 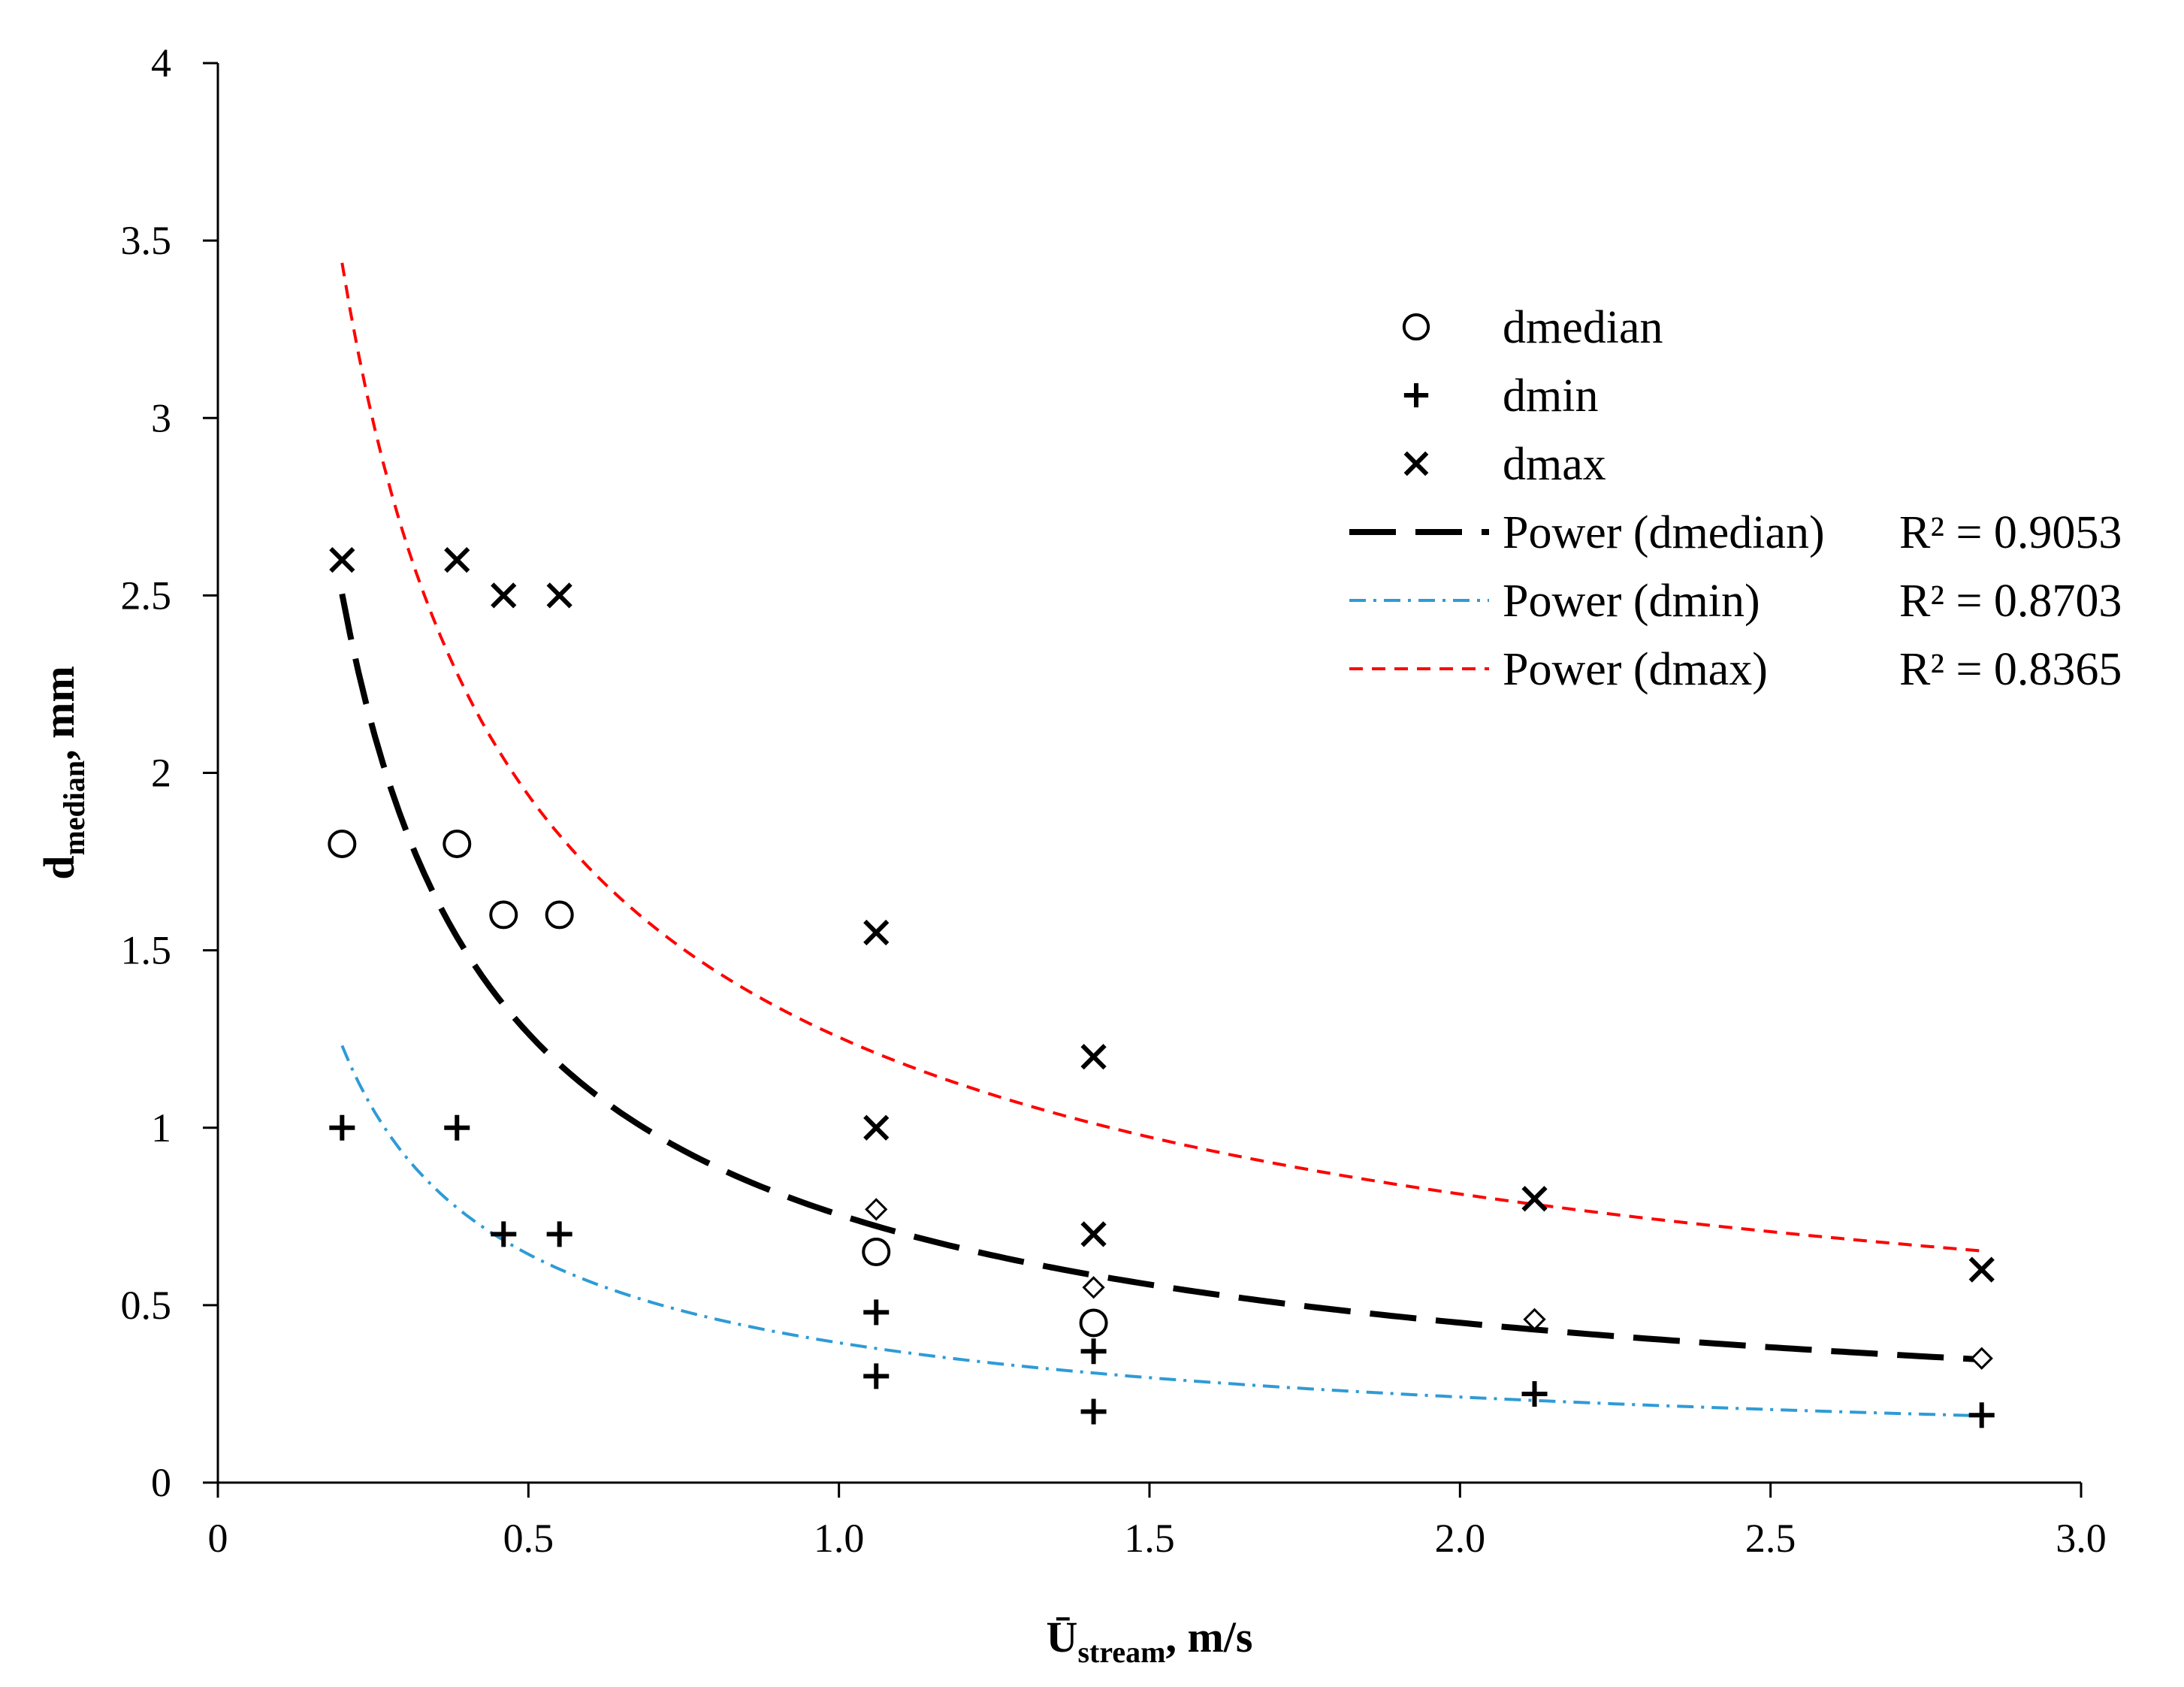 I want to click on legend-marker-dmax, so click(x=1416, y=463).